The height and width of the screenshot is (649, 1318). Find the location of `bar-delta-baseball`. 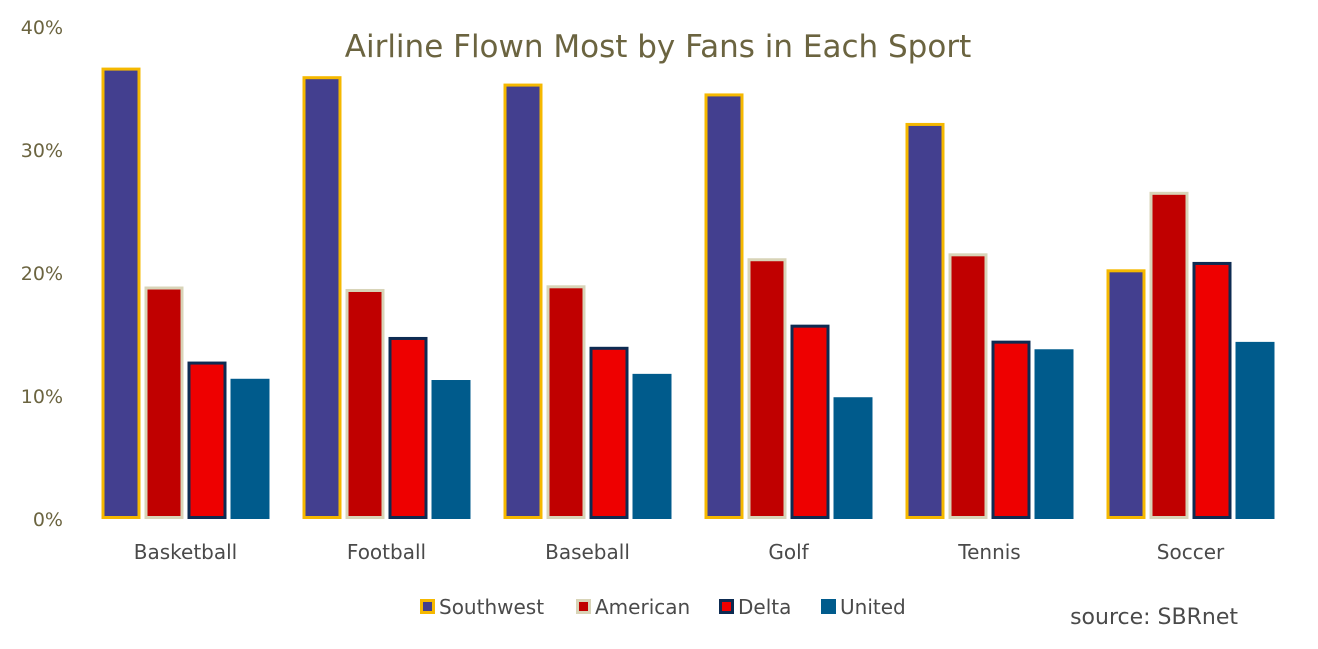

bar-delta-baseball is located at coordinates (609, 432).